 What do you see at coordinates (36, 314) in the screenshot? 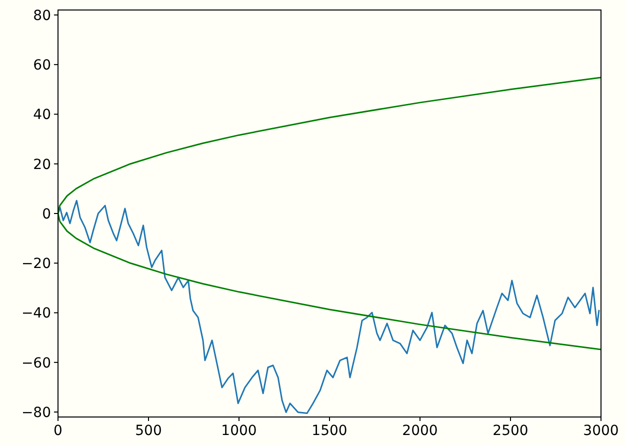
I see `y-tick-label: −40` at bounding box center [36, 314].